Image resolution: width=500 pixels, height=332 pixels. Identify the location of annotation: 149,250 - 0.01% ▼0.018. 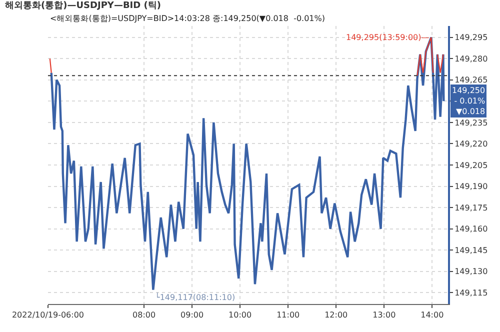
(469, 101).